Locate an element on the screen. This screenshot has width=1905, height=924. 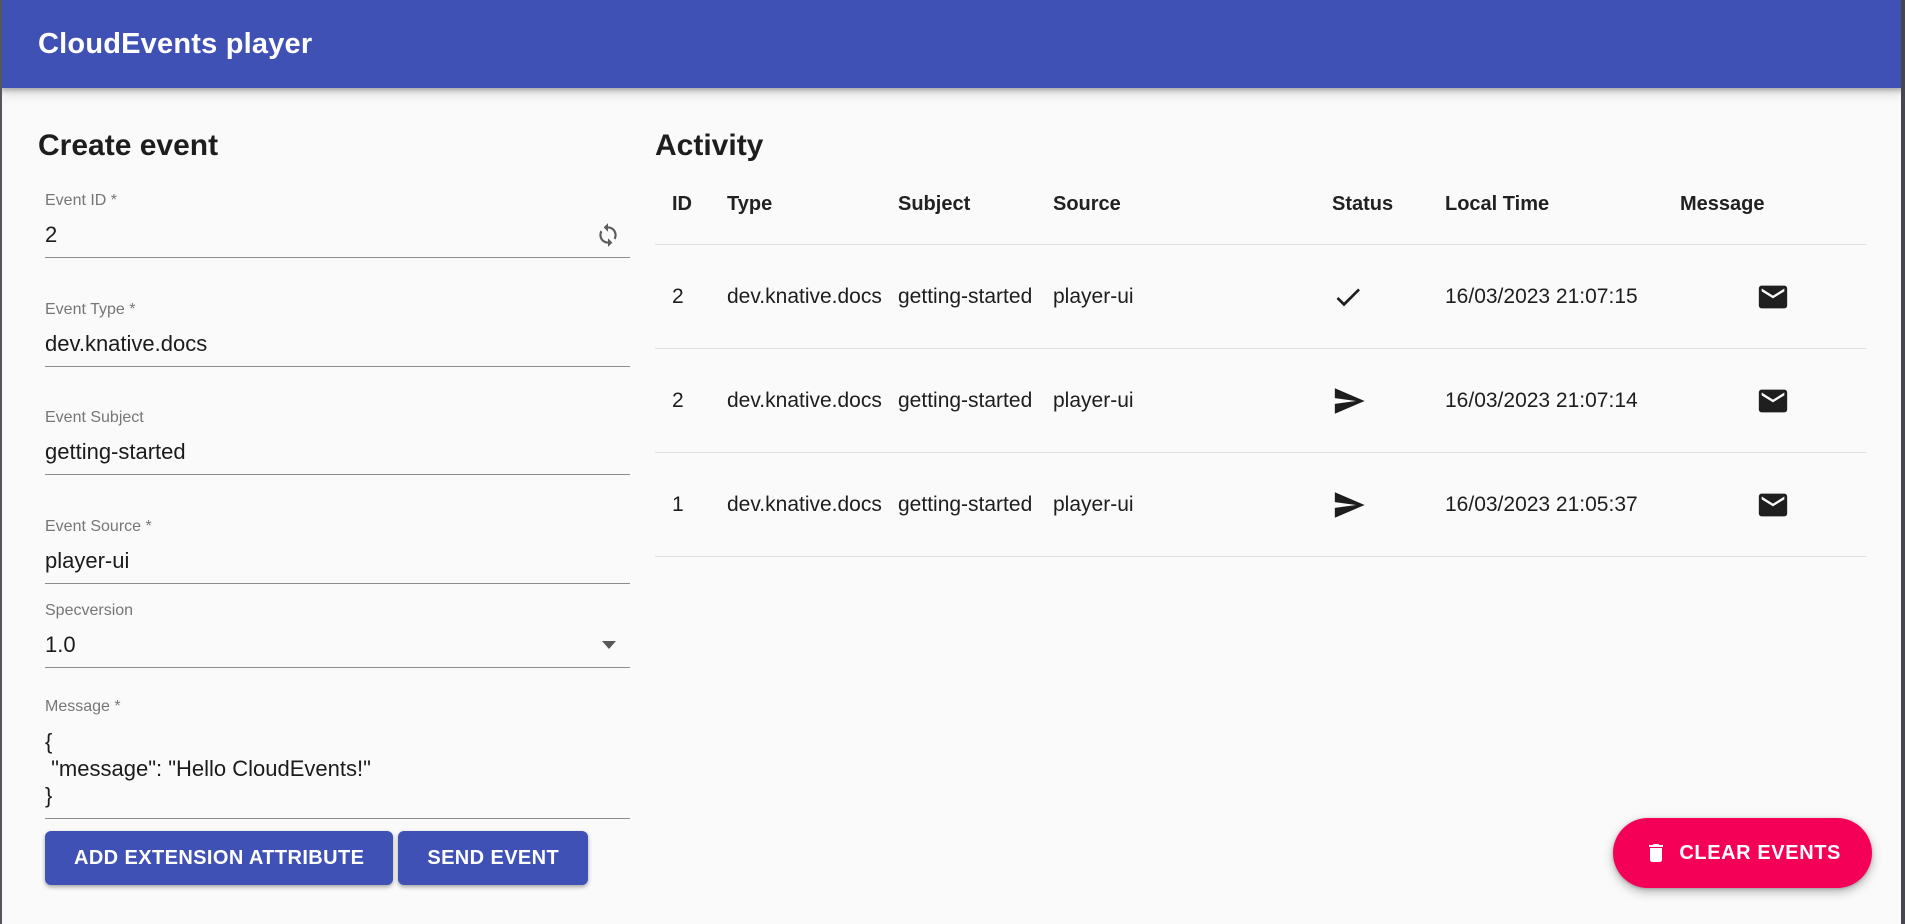
event-source-control is located at coordinates (337, 562).